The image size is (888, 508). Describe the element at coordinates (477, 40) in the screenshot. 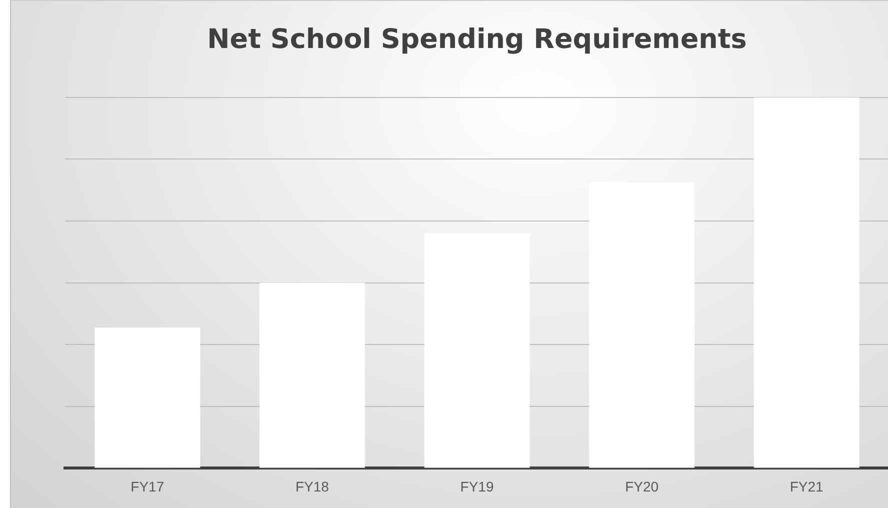

I see `chart-title: Net School Spending Requirements` at that location.